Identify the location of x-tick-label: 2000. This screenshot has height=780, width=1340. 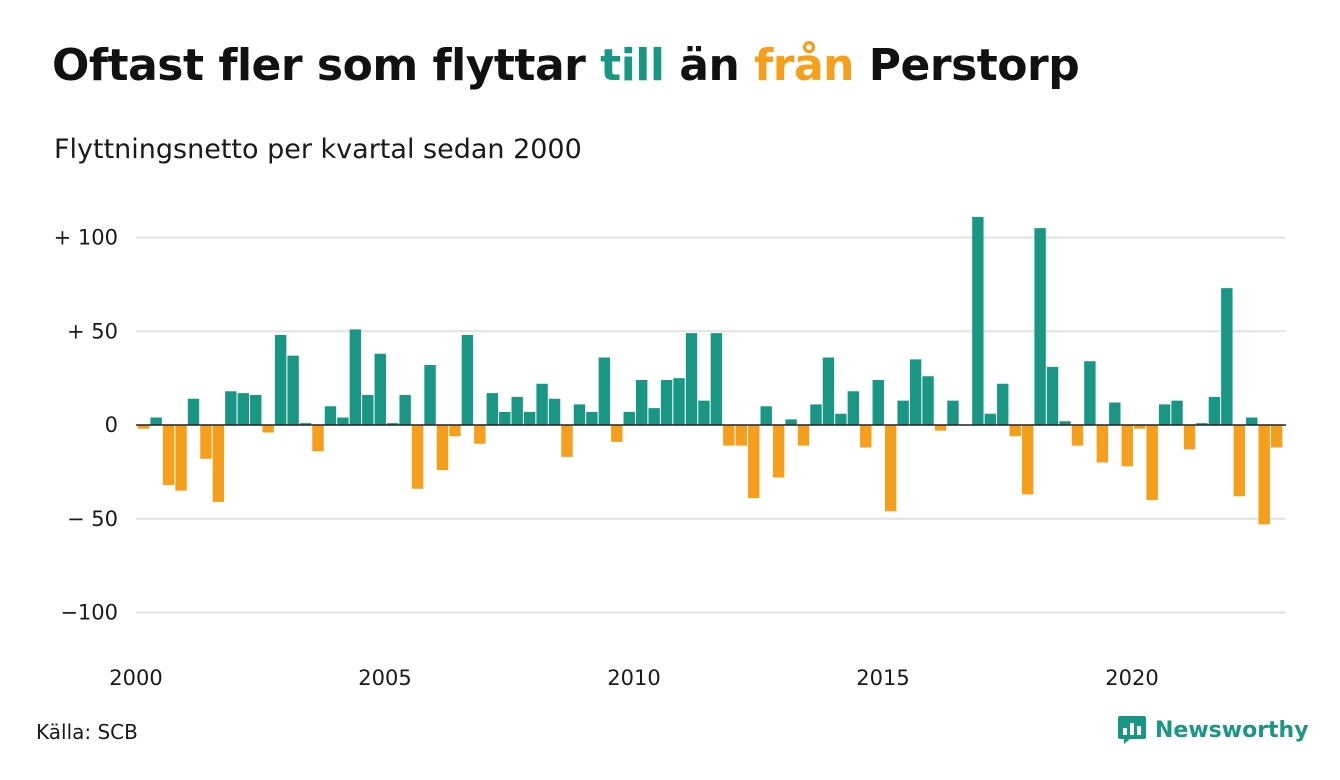
(135, 678).